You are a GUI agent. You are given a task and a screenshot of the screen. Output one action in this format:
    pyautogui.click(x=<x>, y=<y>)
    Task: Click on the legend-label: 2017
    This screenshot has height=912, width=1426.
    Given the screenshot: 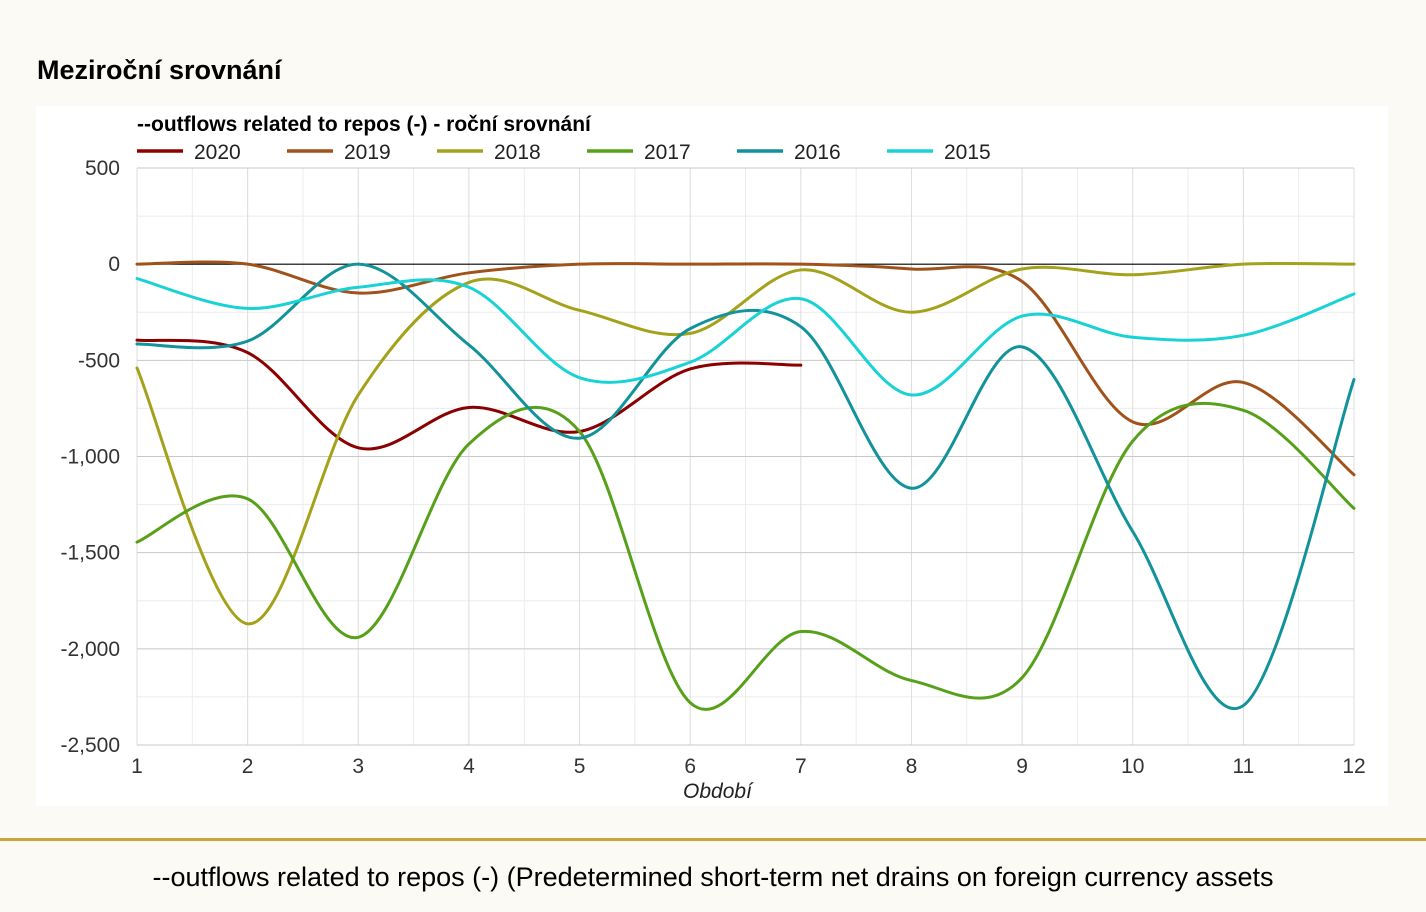 What is the action you would take?
    pyautogui.click(x=667, y=152)
    